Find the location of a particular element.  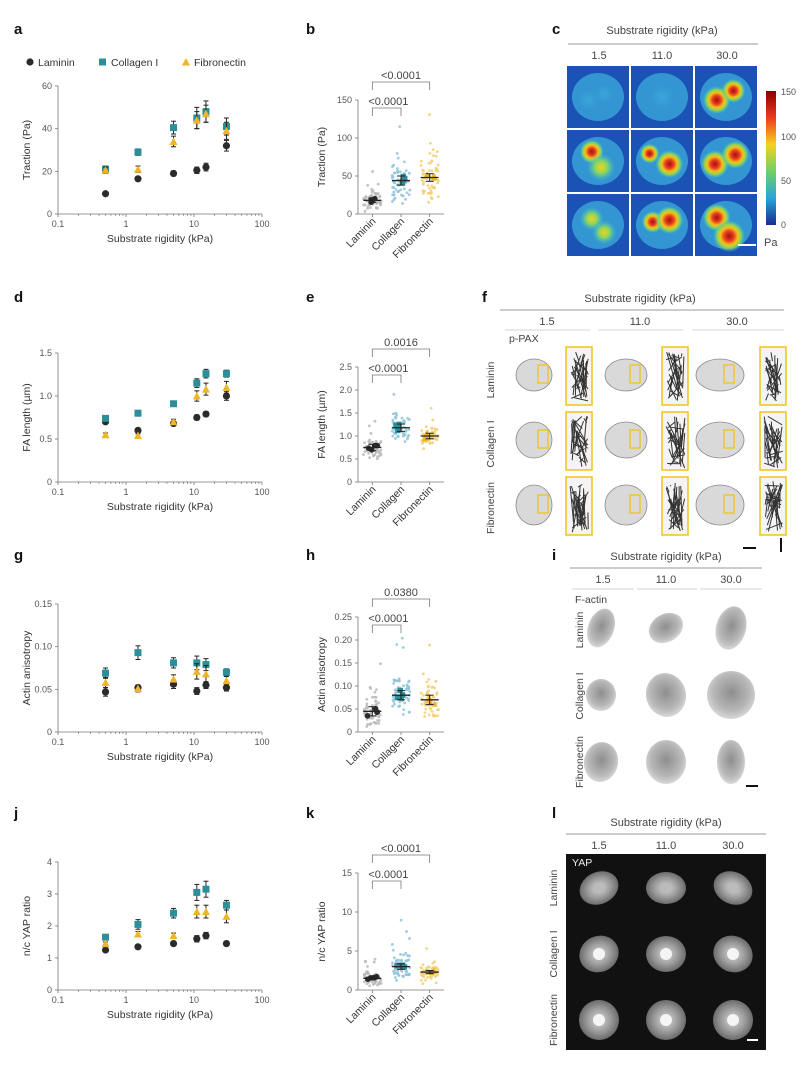

y-tick-label: 0.25 is located at coordinates (343, 617).